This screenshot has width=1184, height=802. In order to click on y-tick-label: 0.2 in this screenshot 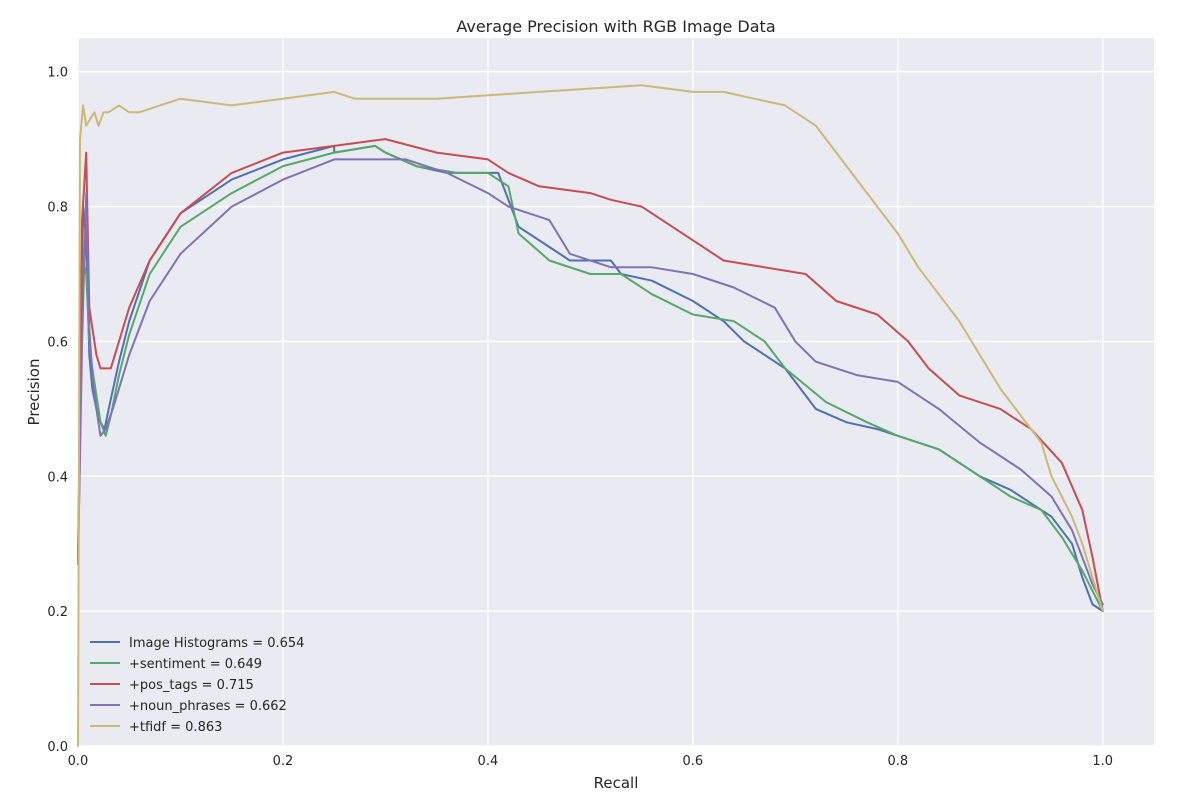, I will do `click(57, 612)`.